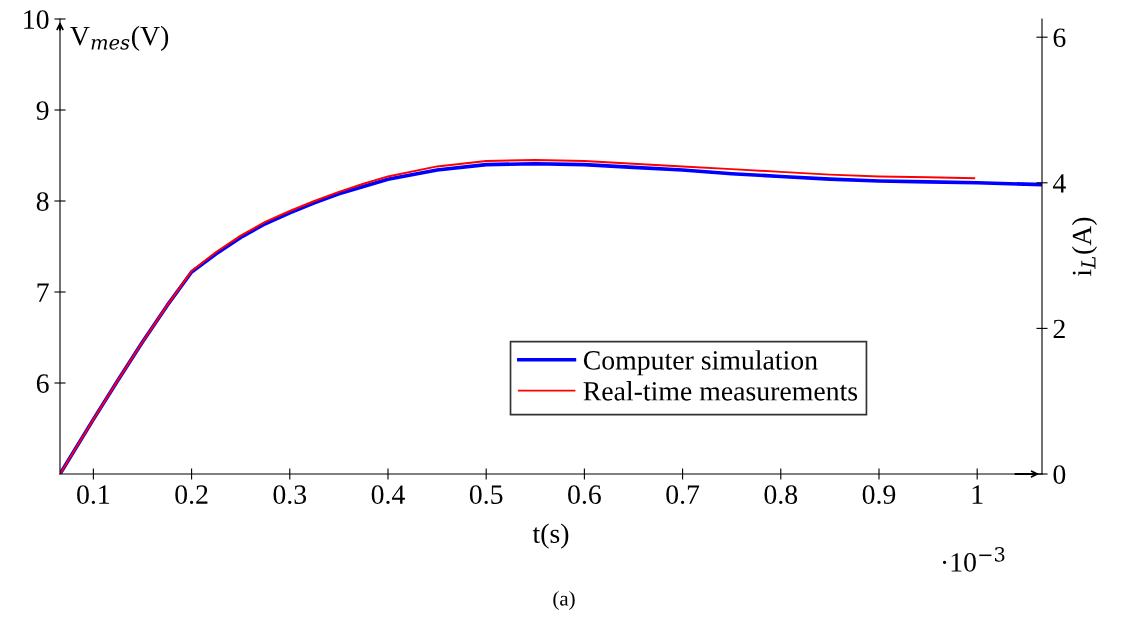 The image size is (1128, 619). I want to click on y-tick-label: 10, so click(36, 19).